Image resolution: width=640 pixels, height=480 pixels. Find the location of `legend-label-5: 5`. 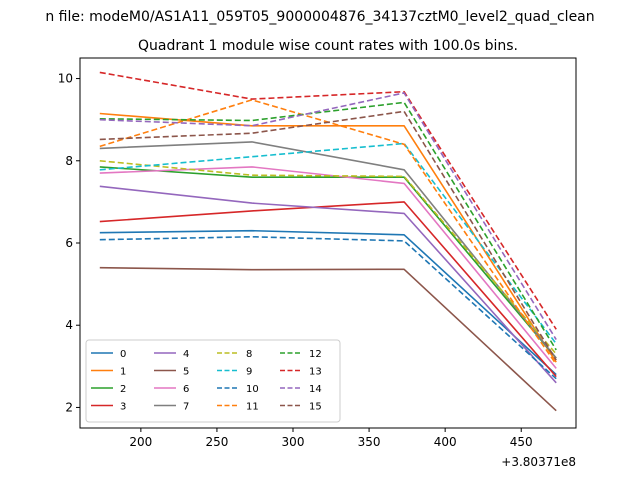

legend-label-5: 5 is located at coordinates (186, 372).